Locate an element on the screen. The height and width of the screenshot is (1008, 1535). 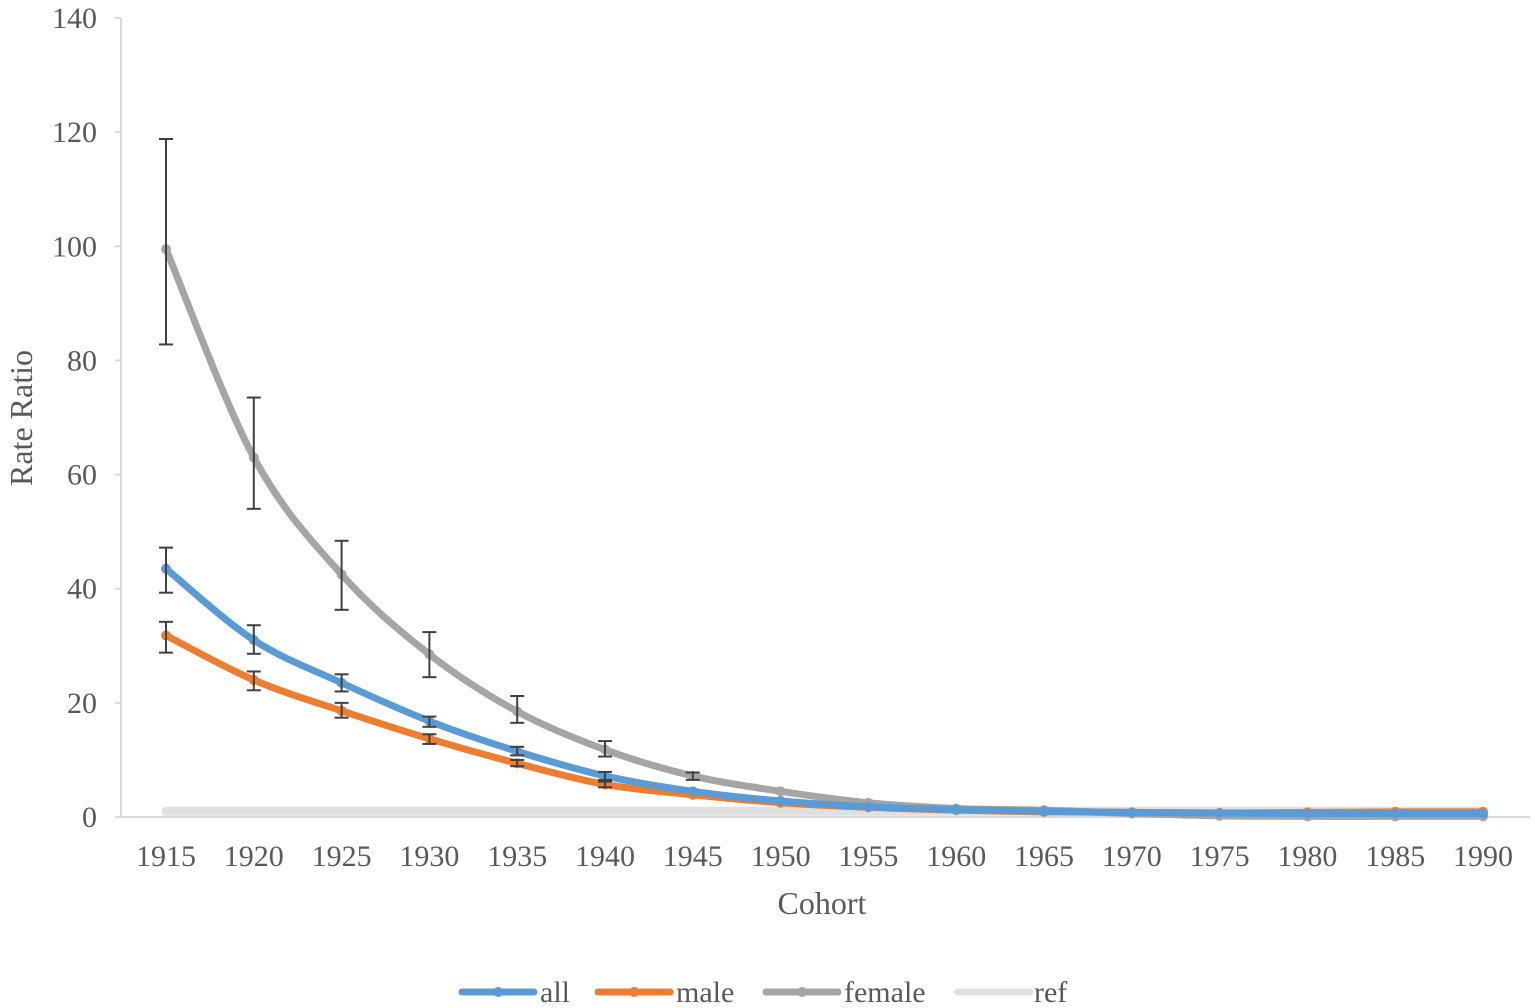
y-tick-label: 60 is located at coordinates (82, 475).